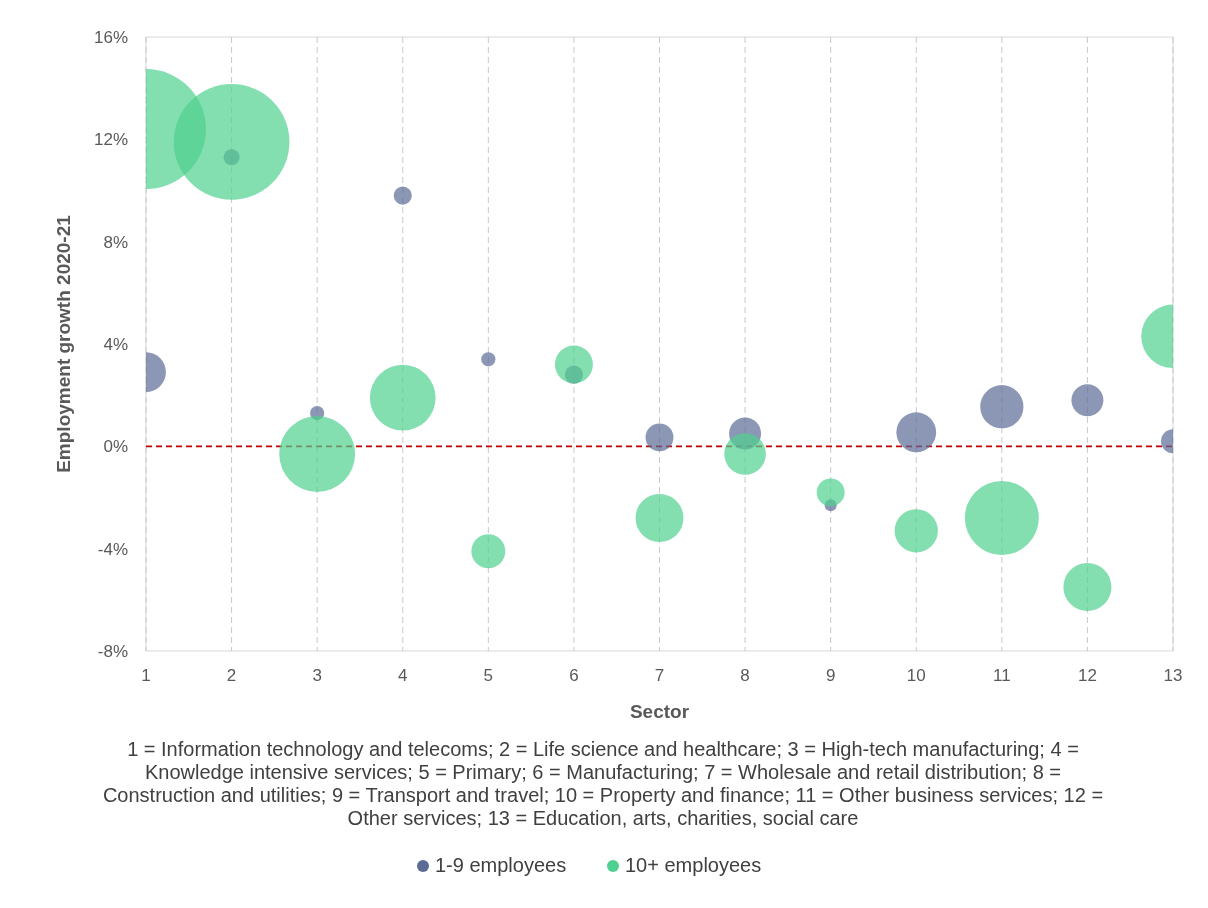 The height and width of the screenshot is (908, 1208). What do you see at coordinates (112, 651) in the screenshot?
I see `y-tick-label: -8%` at bounding box center [112, 651].